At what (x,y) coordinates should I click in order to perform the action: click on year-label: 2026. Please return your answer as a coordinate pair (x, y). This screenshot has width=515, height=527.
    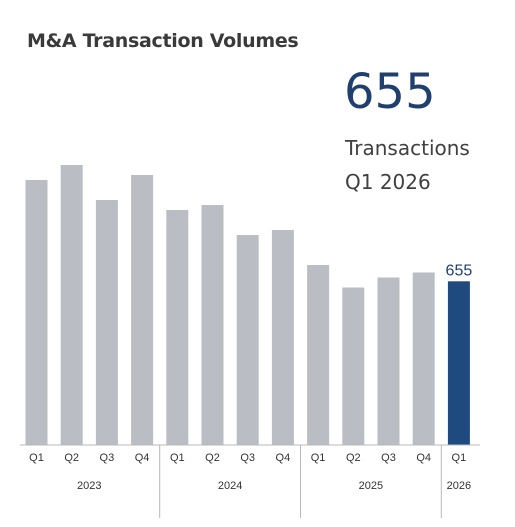
    Looking at the image, I should click on (459, 486).